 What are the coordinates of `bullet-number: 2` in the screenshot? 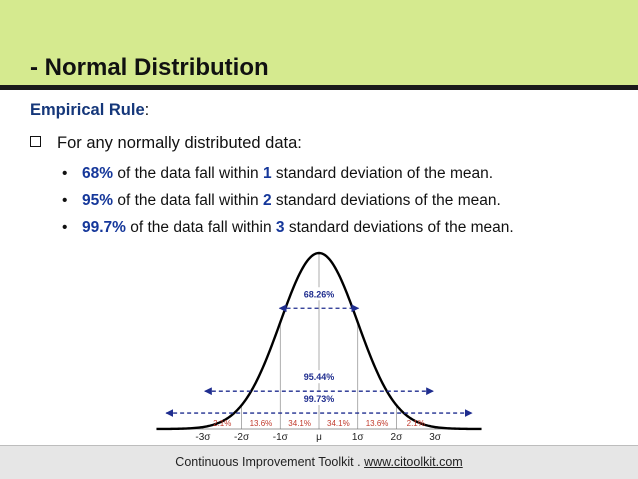 It's located at (267, 200).